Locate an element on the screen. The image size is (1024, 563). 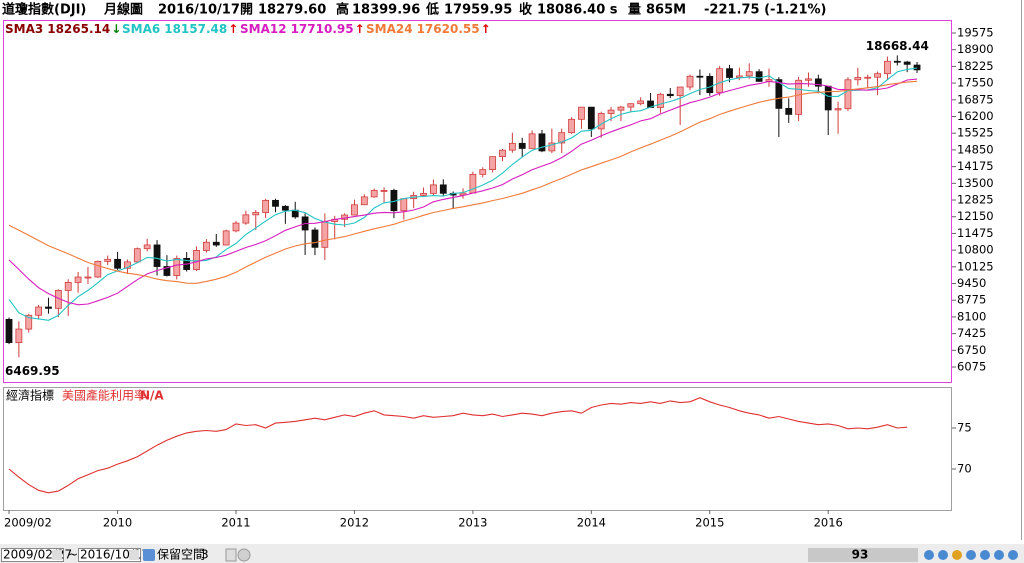
end-date-select is located at coordinates (109, 555).